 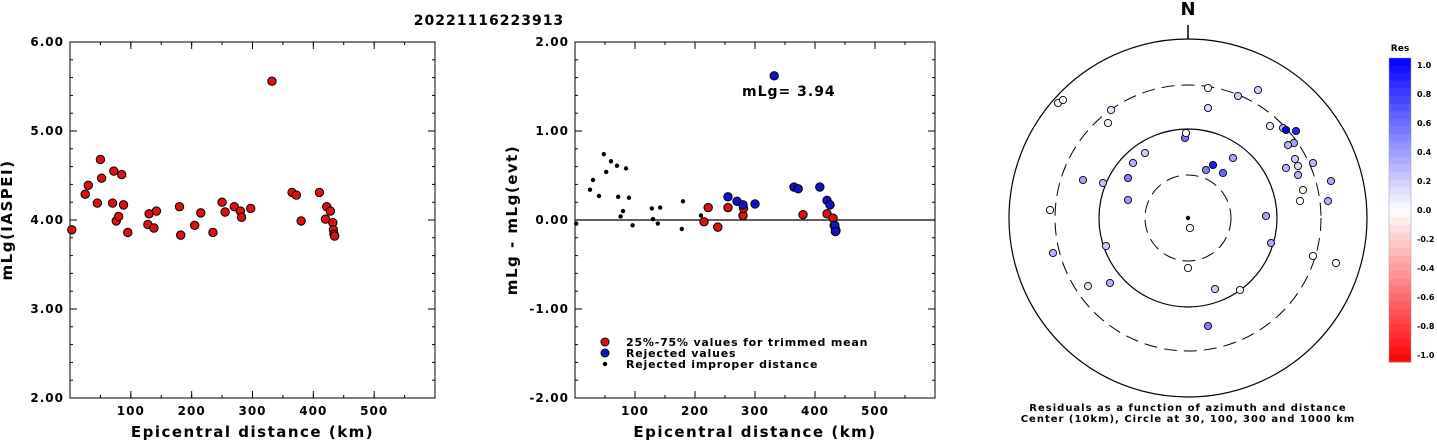 I want to click on y-tick-label: 1.00, so click(x=552, y=131).